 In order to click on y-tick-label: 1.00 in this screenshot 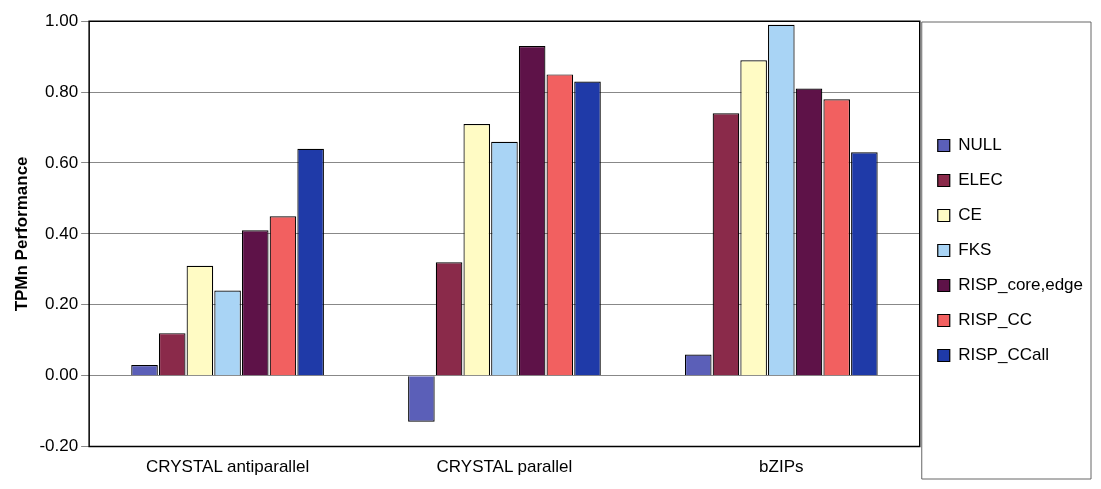, I will do `click(62, 20)`.